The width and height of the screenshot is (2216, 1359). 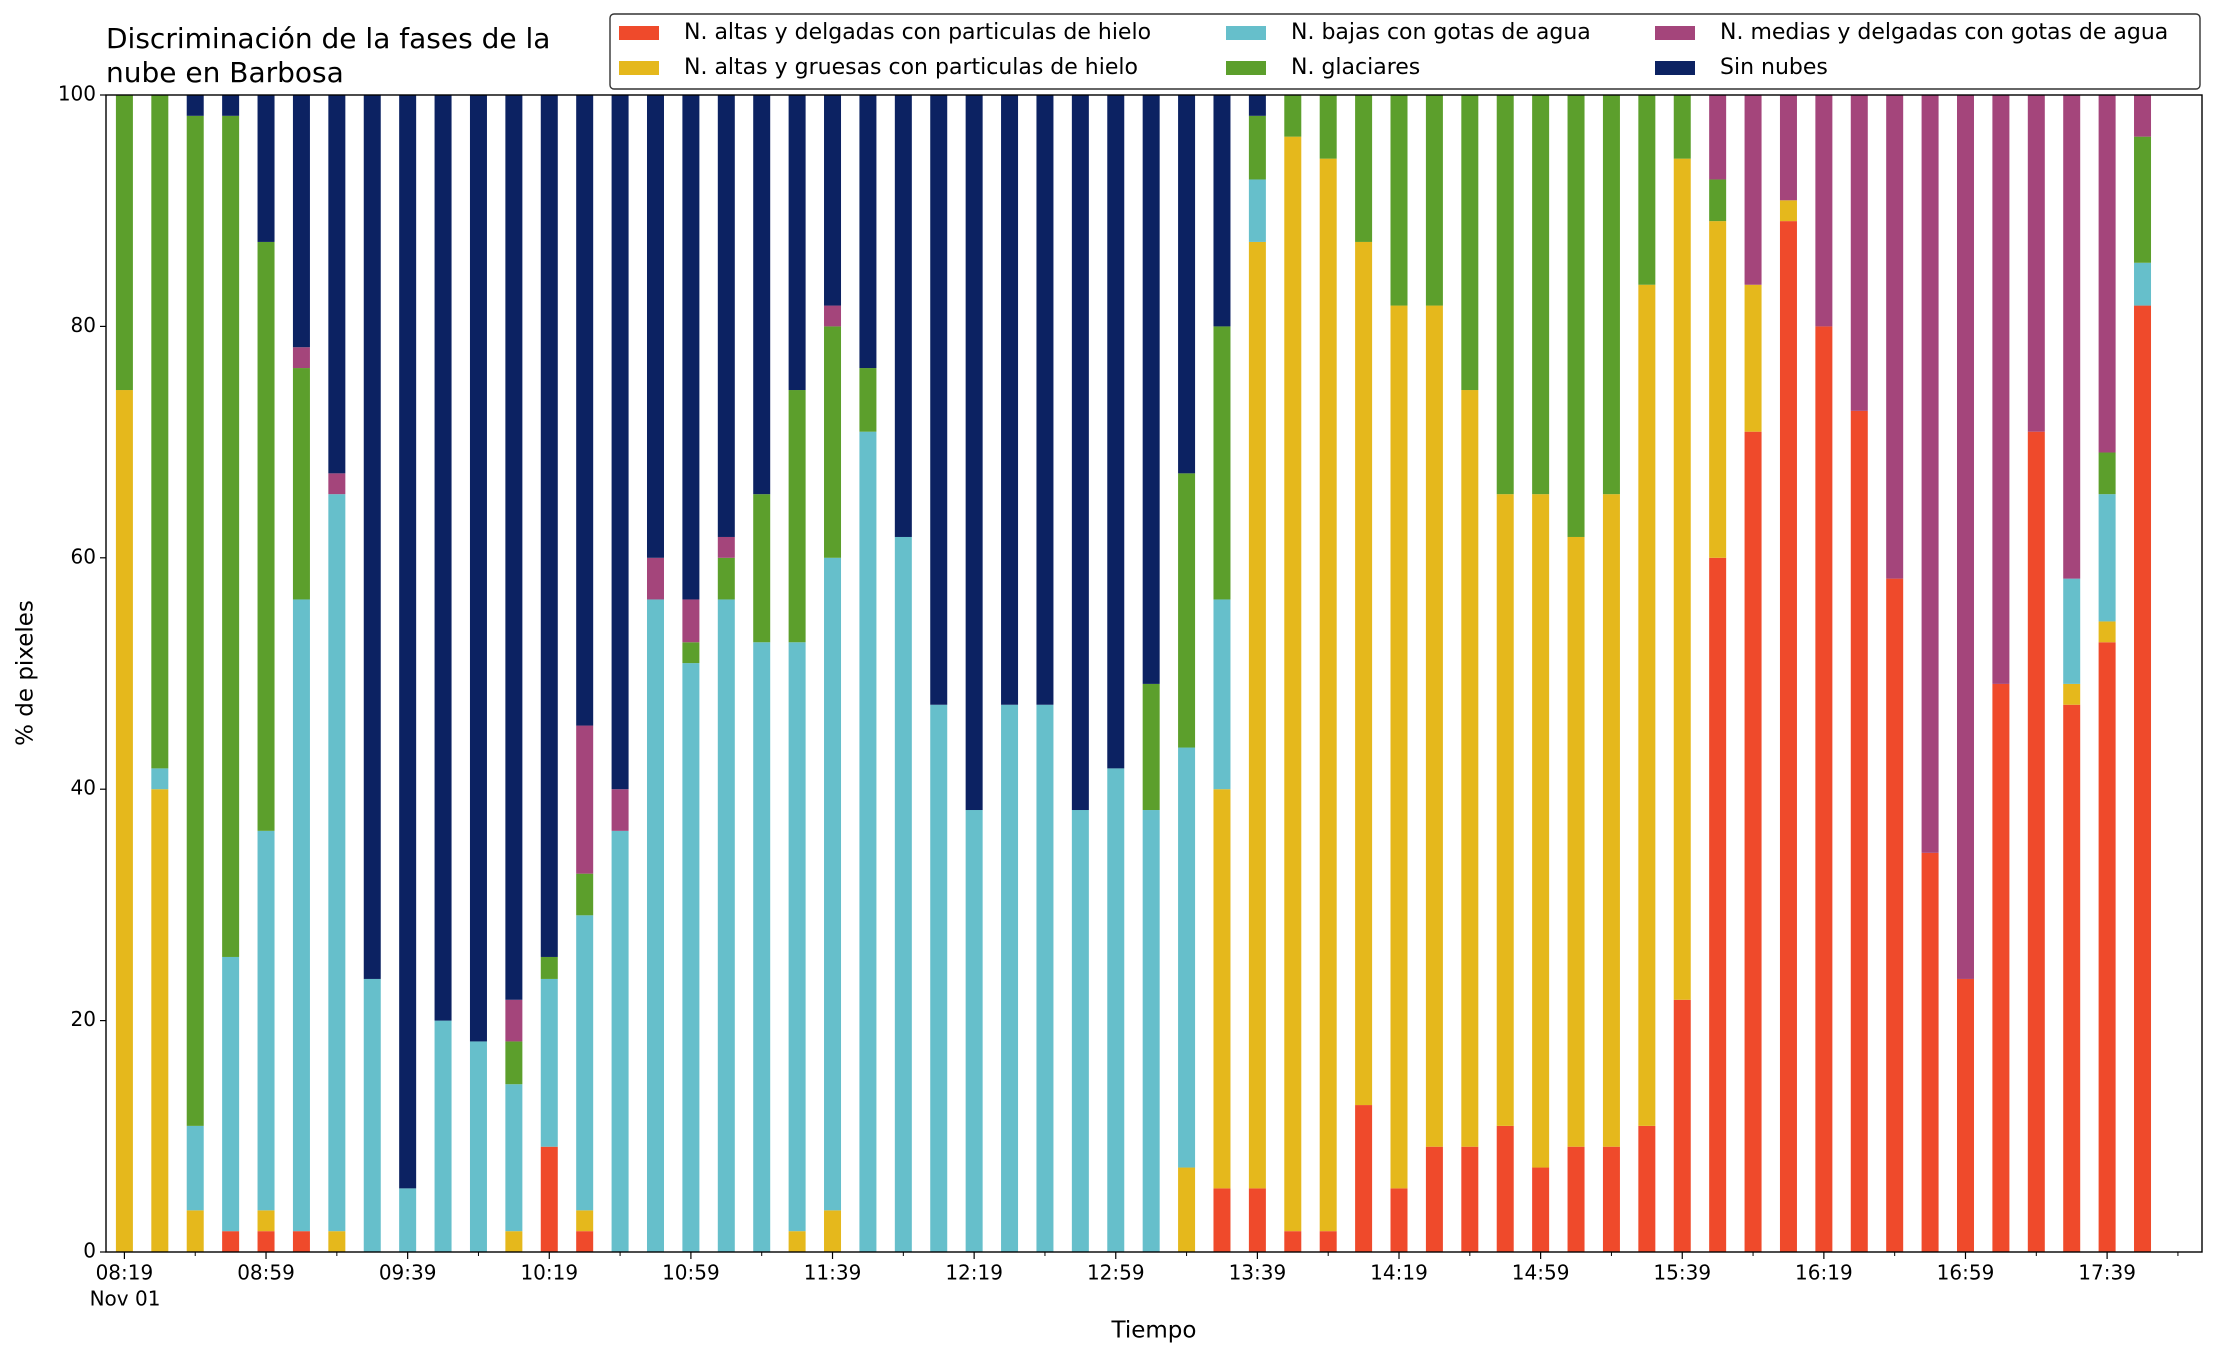 I want to click on x-tick-label: 14:59, so click(x=1541, y=1273).